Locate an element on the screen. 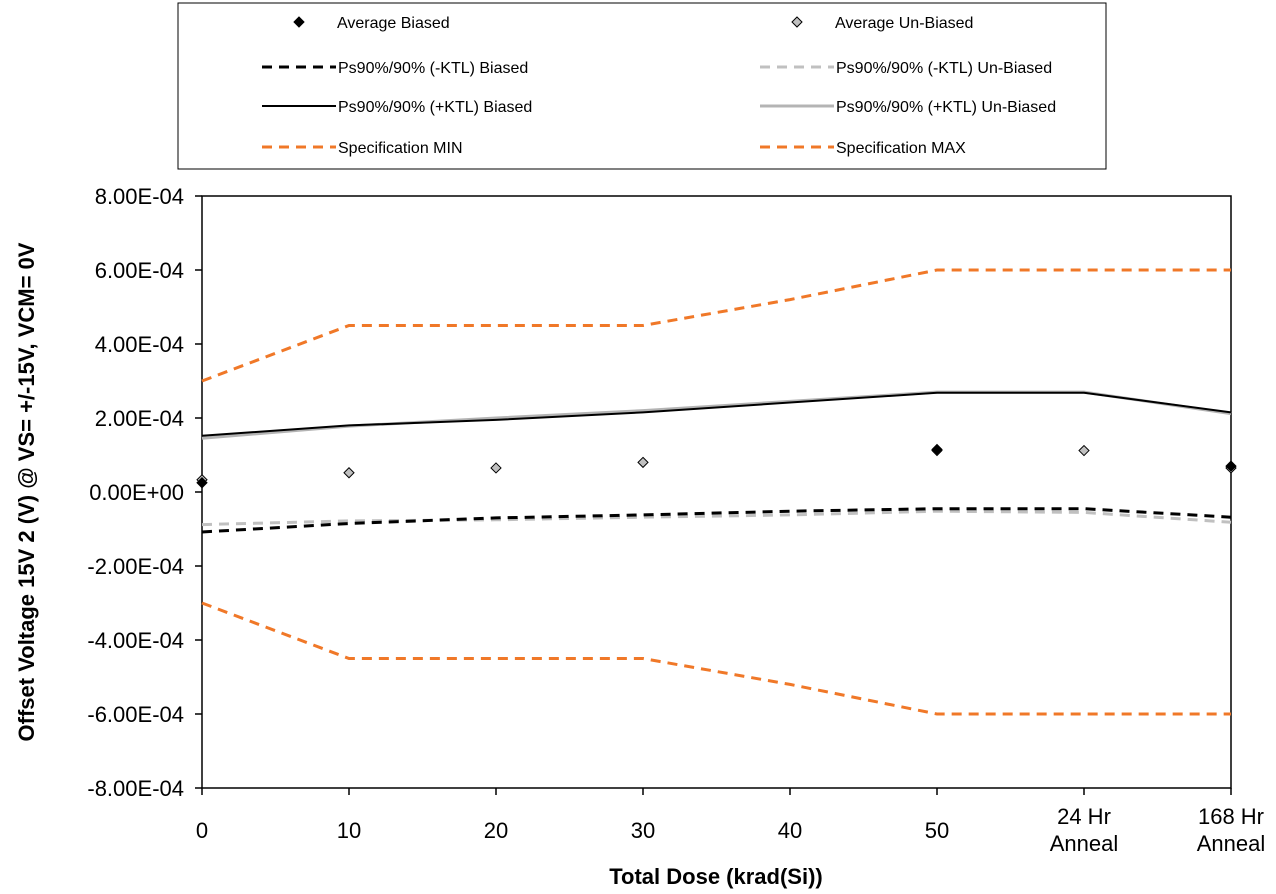 This screenshot has height=894, width=1276. legend-item-ps90-90-ktl-biased: Ps90%/90% (-KTL) Biased is located at coordinates (395, 68).